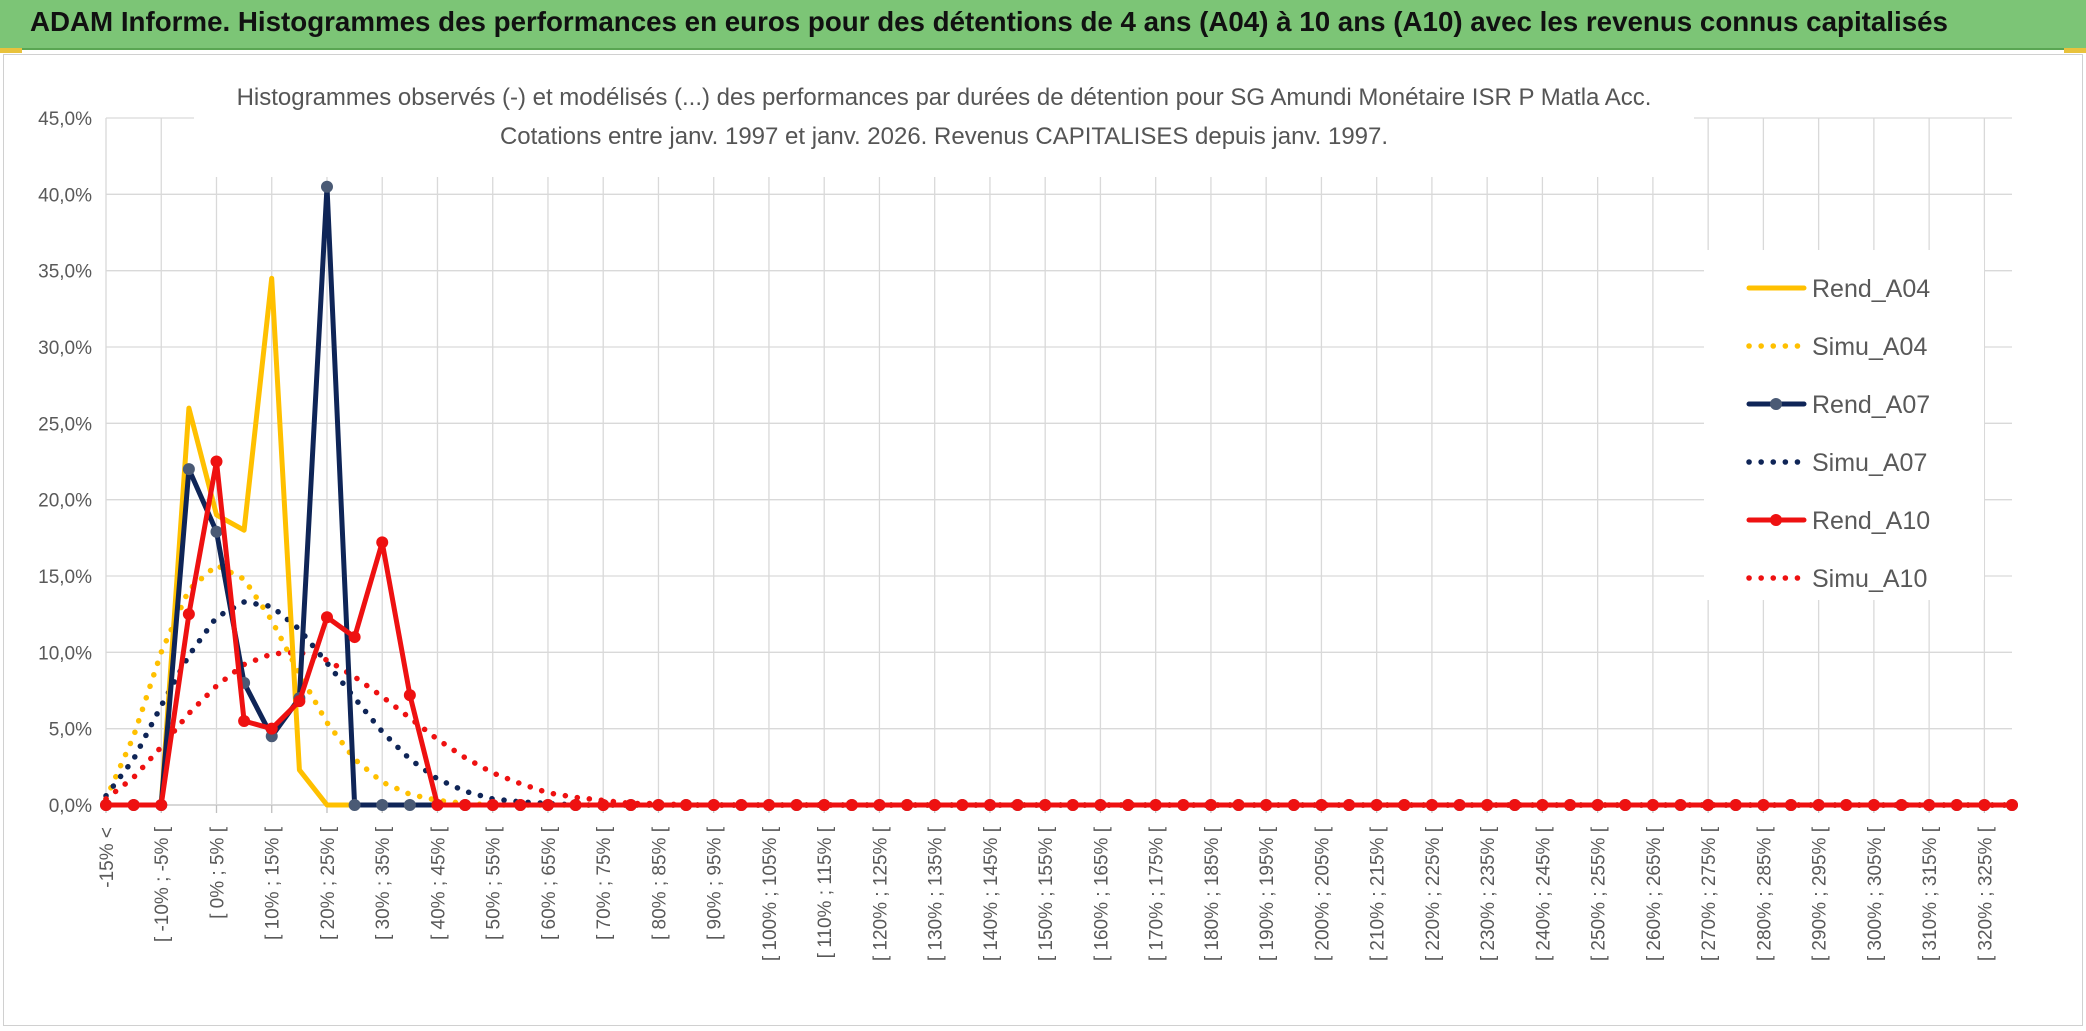 The width and height of the screenshot is (2086, 1031). I want to click on y-tick-label: 40,0%, so click(65, 195).